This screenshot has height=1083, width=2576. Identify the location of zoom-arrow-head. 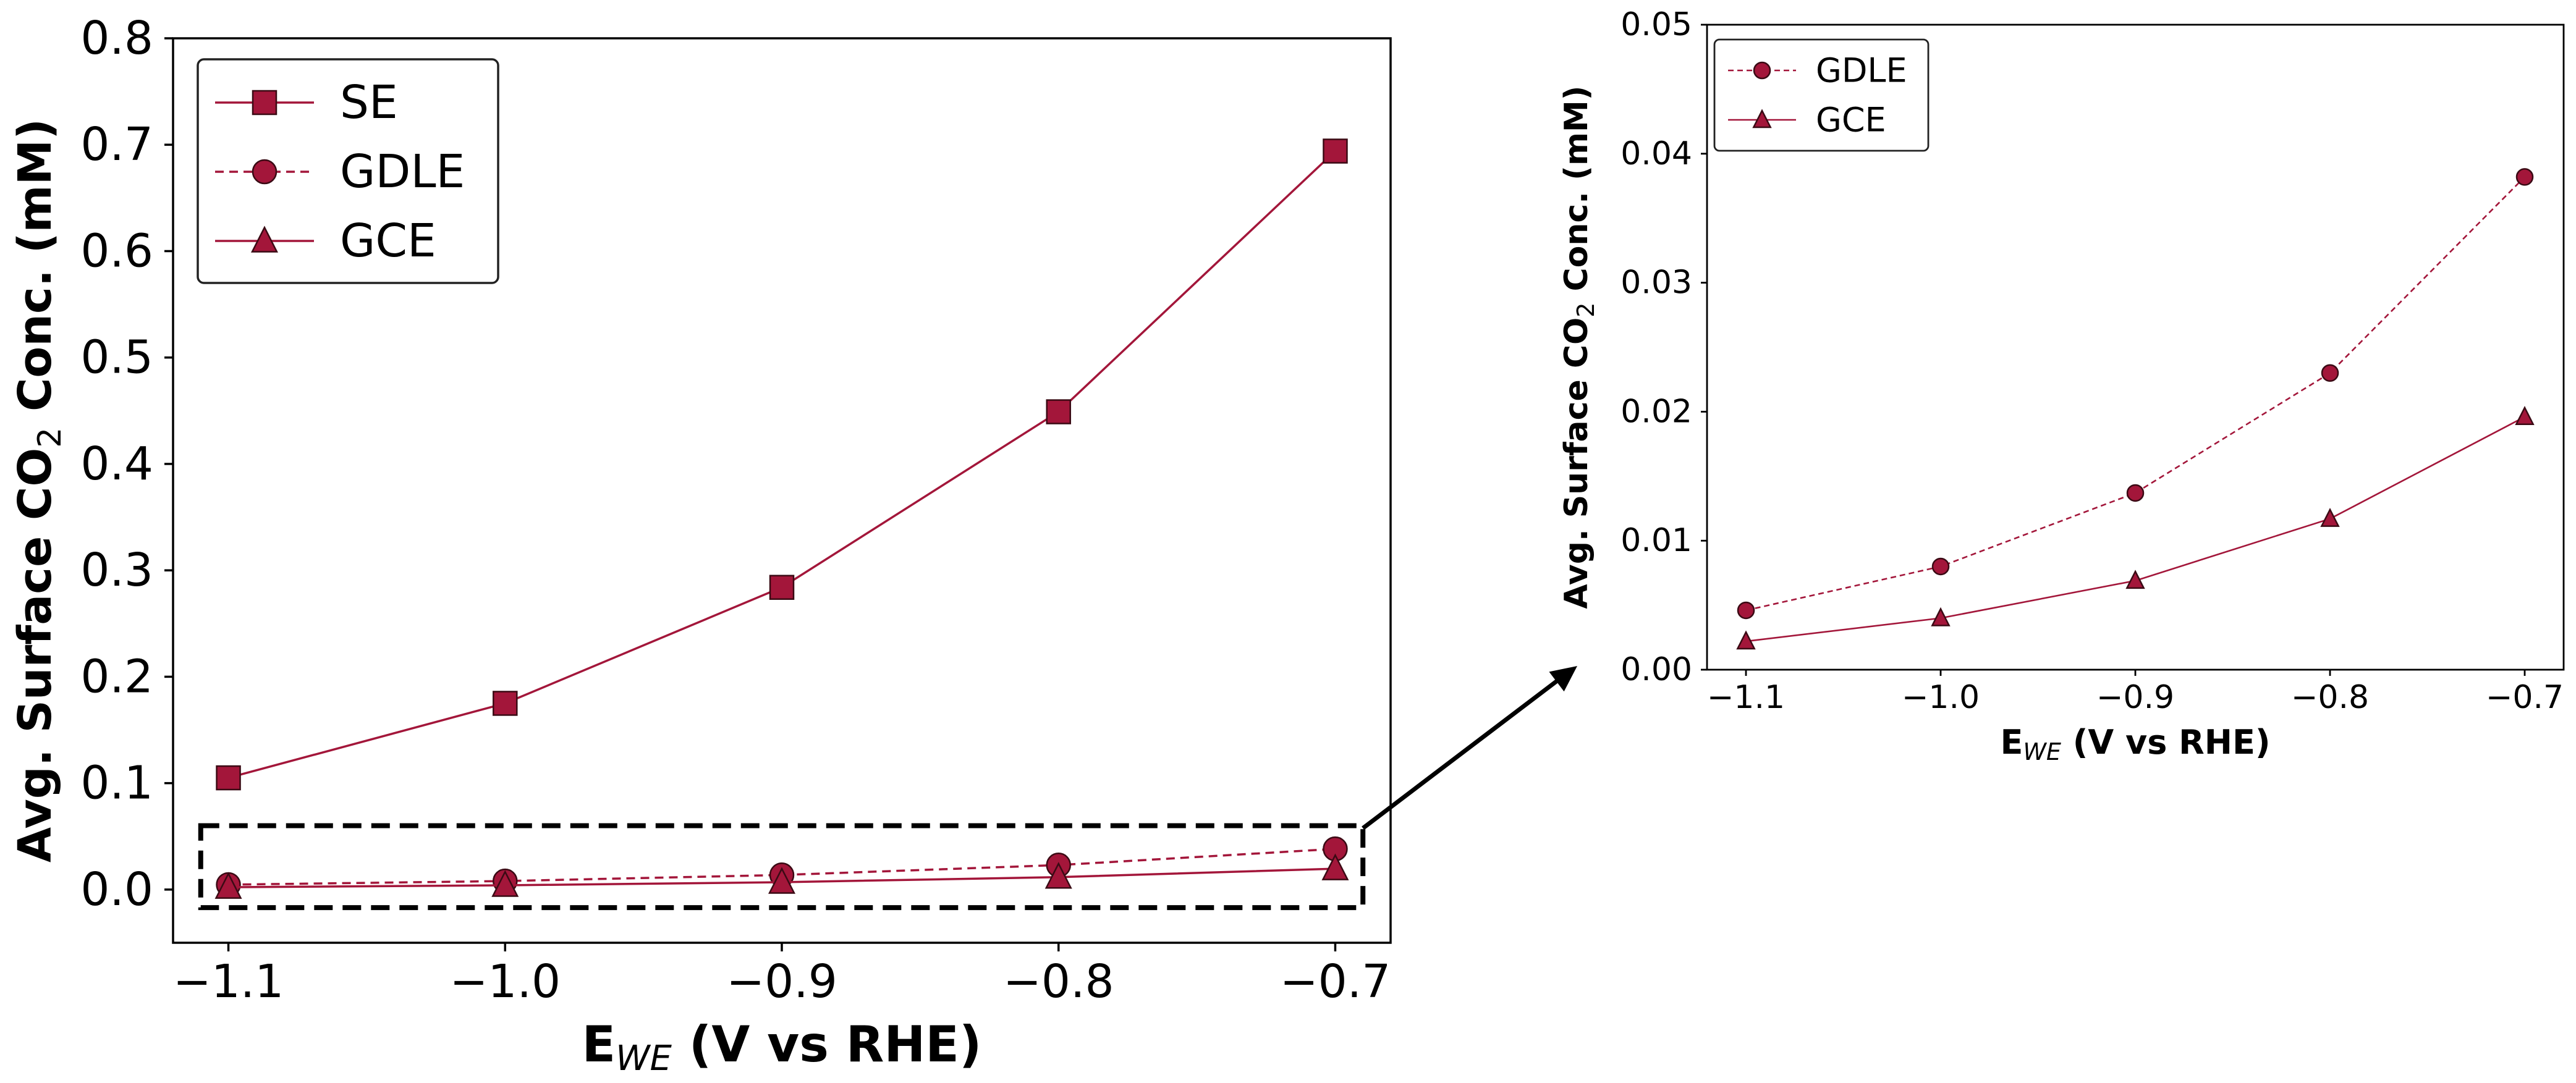
(1563, 679).